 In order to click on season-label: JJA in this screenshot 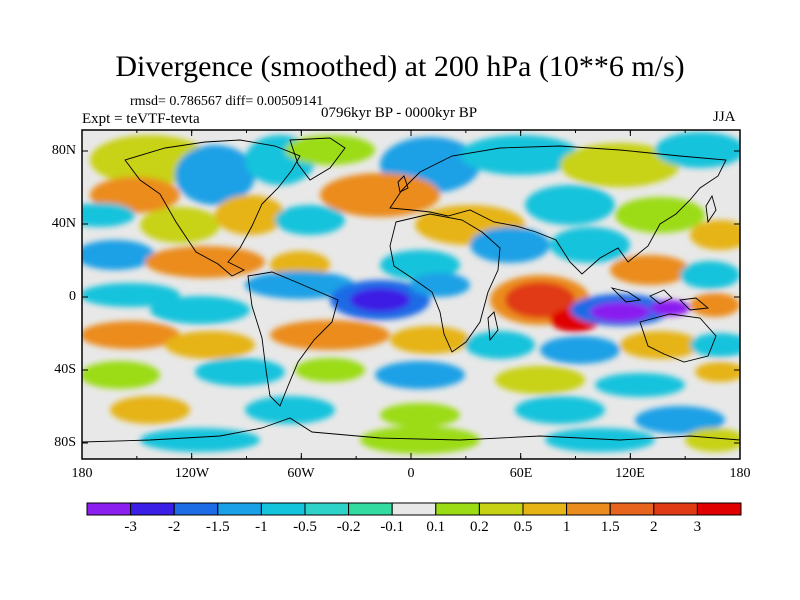, I will do `click(724, 117)`.